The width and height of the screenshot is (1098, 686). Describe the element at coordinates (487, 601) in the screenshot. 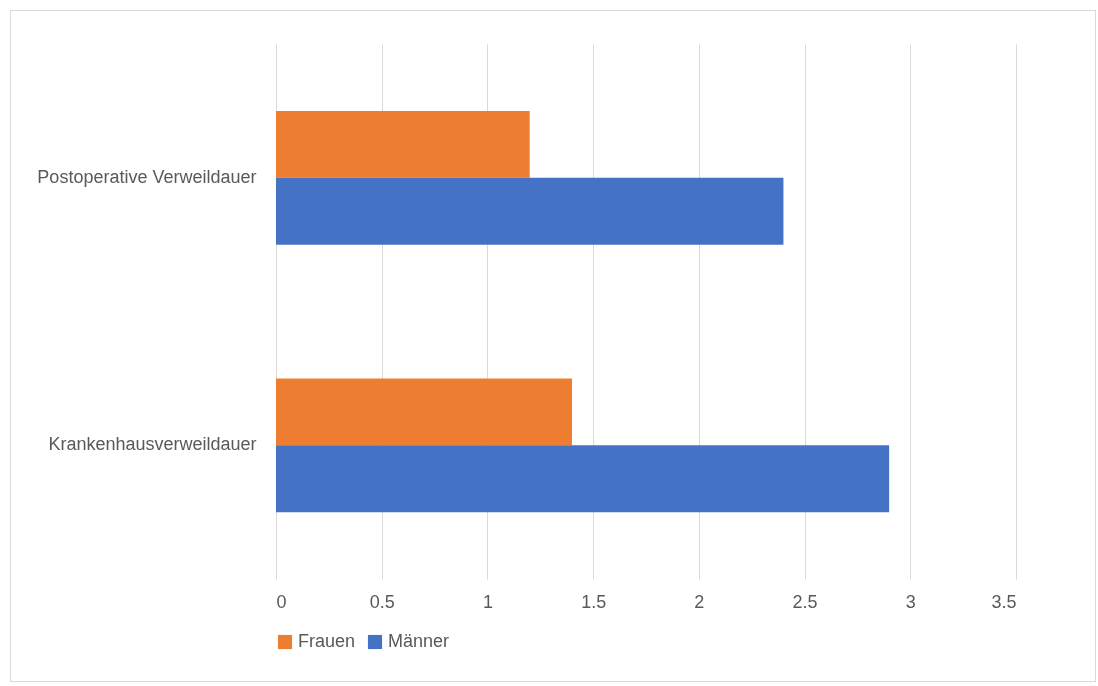

I see `x-tick-label: 1` at that location.